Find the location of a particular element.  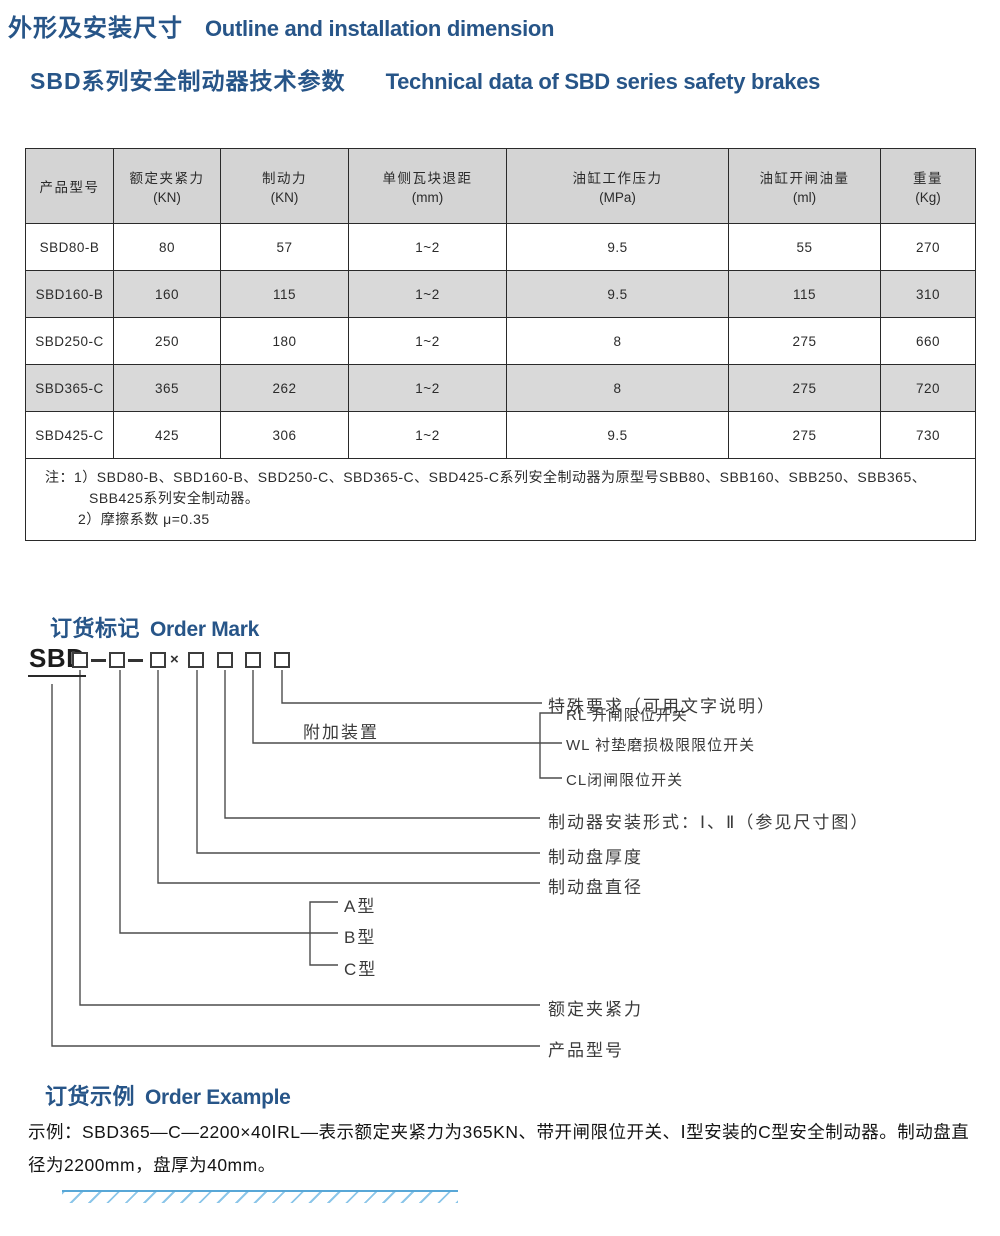

multiply-sign: × is located at coordinates (174, 659).